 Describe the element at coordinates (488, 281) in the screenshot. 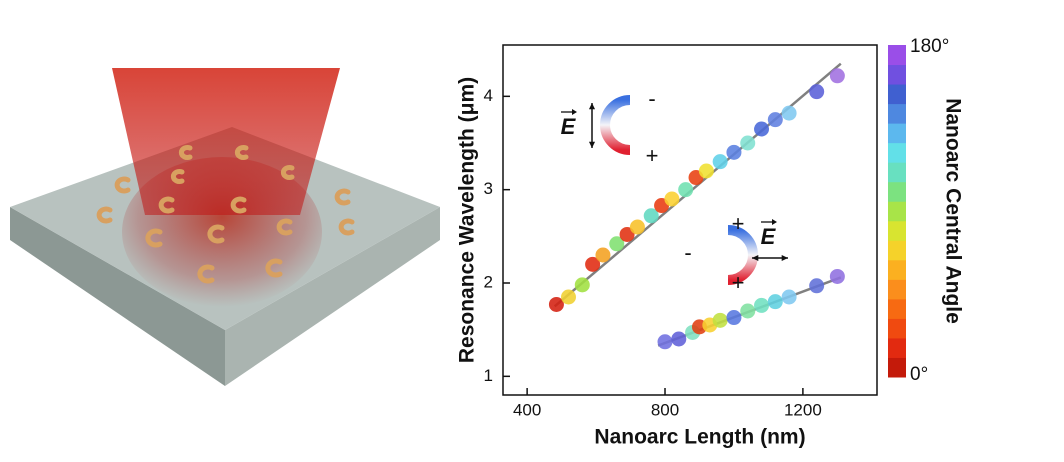

I see `y-tick-label: 2` at that location.